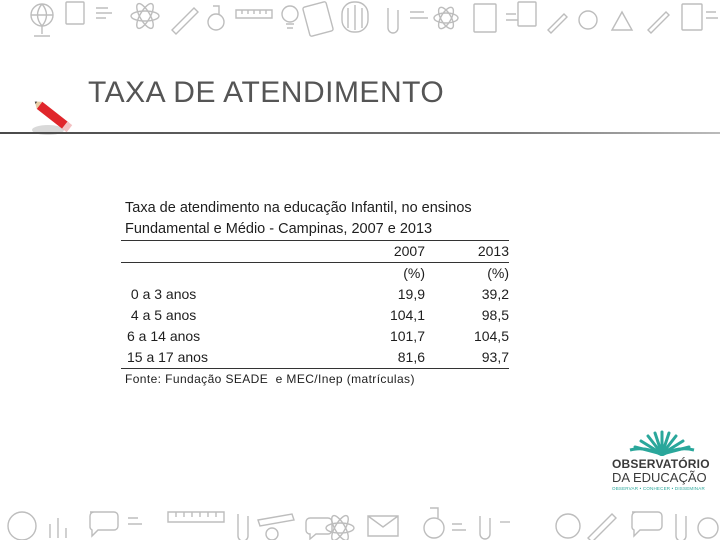  What do you see at coordinates (498, 273) in the screenshot?
I see `header-unit-2013: (%)` at bounding box center [498, 273].